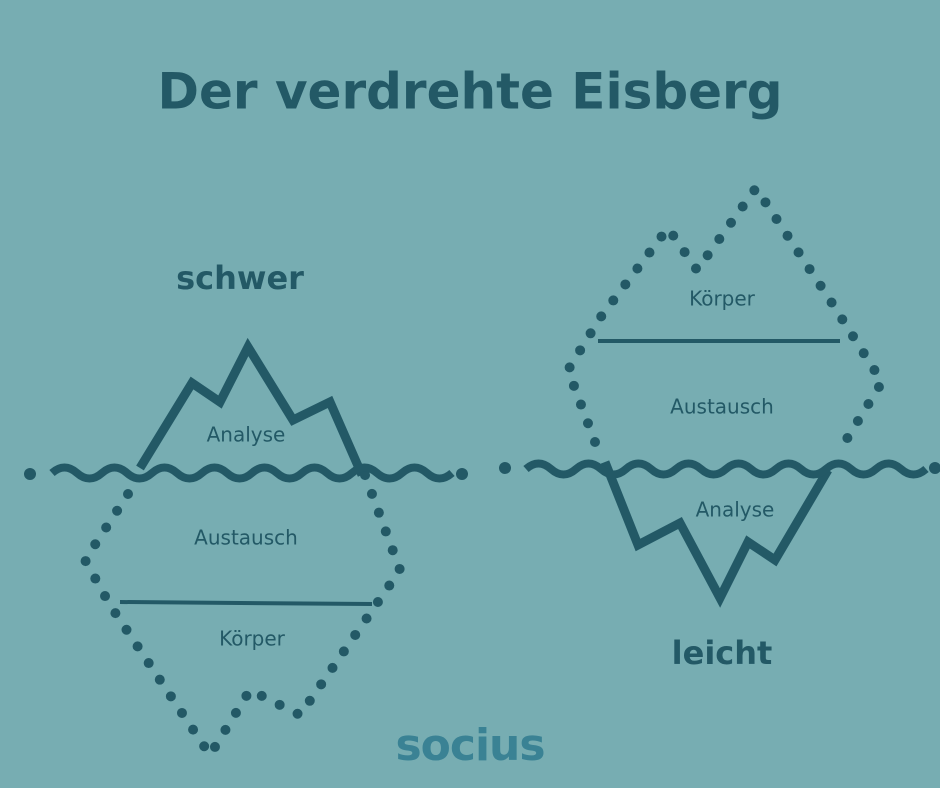  What do you see at coordinates (725, 317) in the screenshot?
I see `right-iceberg-top` at bounding box center [725, 317].